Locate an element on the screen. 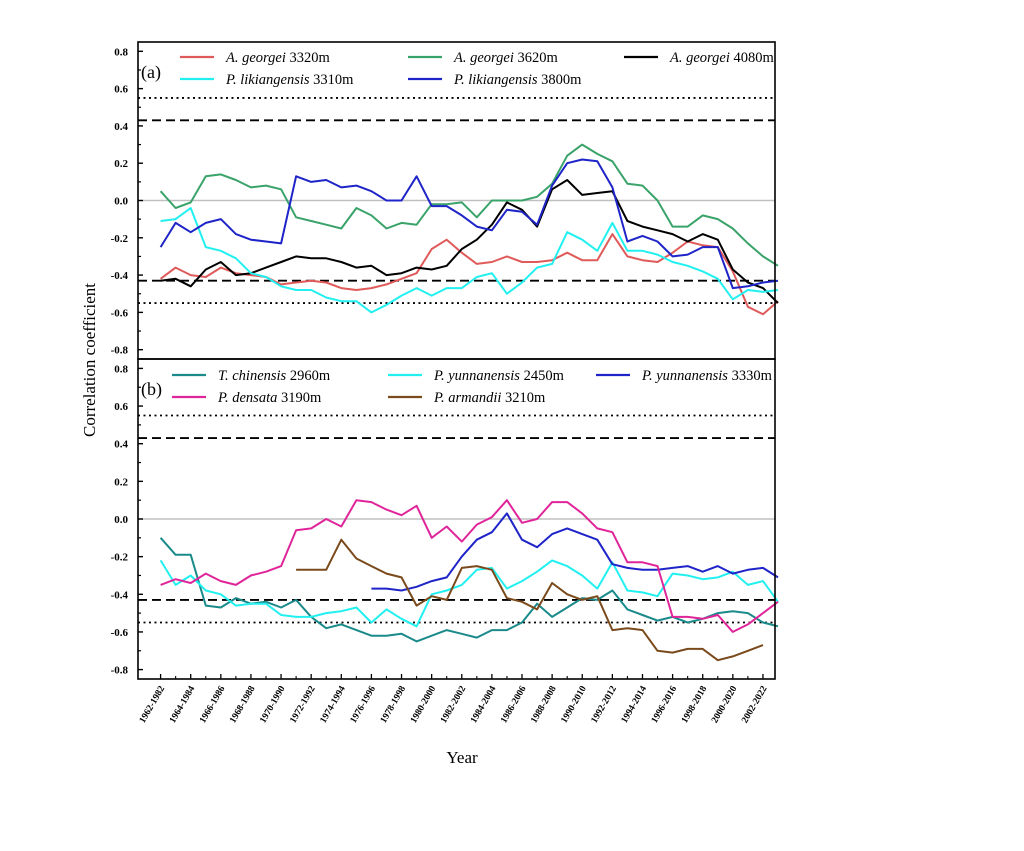 Image resolution: width=1024 pixels, height=851 pixels. legend-item: P. likiangensis 3310m is located at coordinates (267, 80).